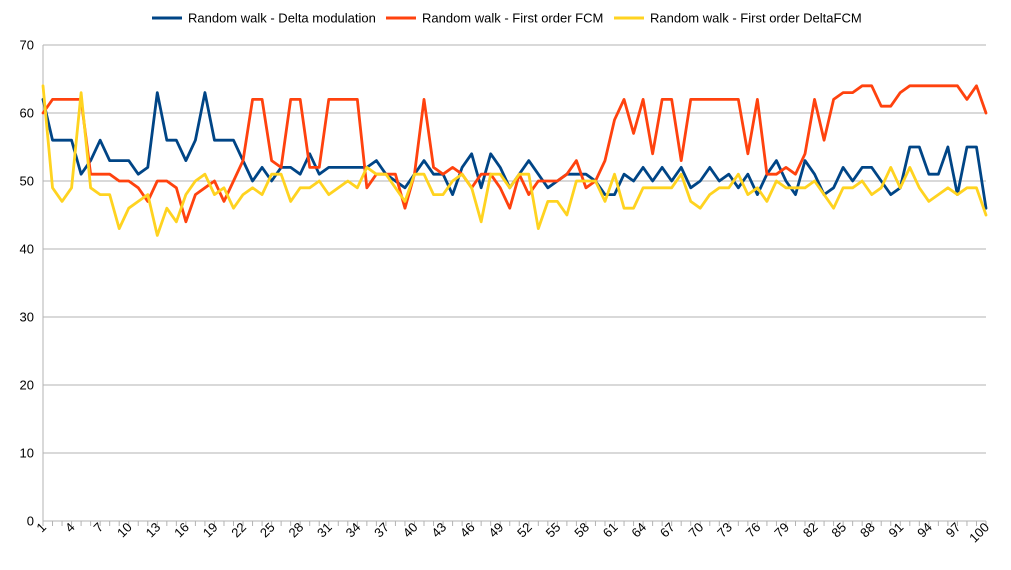 The height and width of the screenshot is (570, 1011). Describe the element at coordinates (896, 530) in the screenshot. I see `x-tick-label: 91` at that location.